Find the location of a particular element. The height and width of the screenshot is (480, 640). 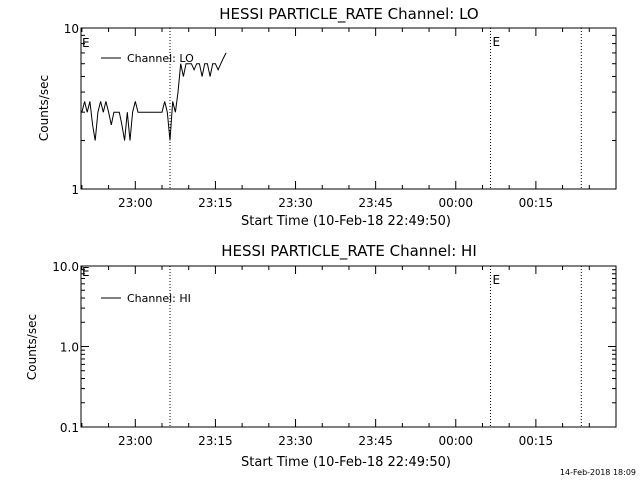

y-tick-label: 10.0 is located at coordinates (65, 267).